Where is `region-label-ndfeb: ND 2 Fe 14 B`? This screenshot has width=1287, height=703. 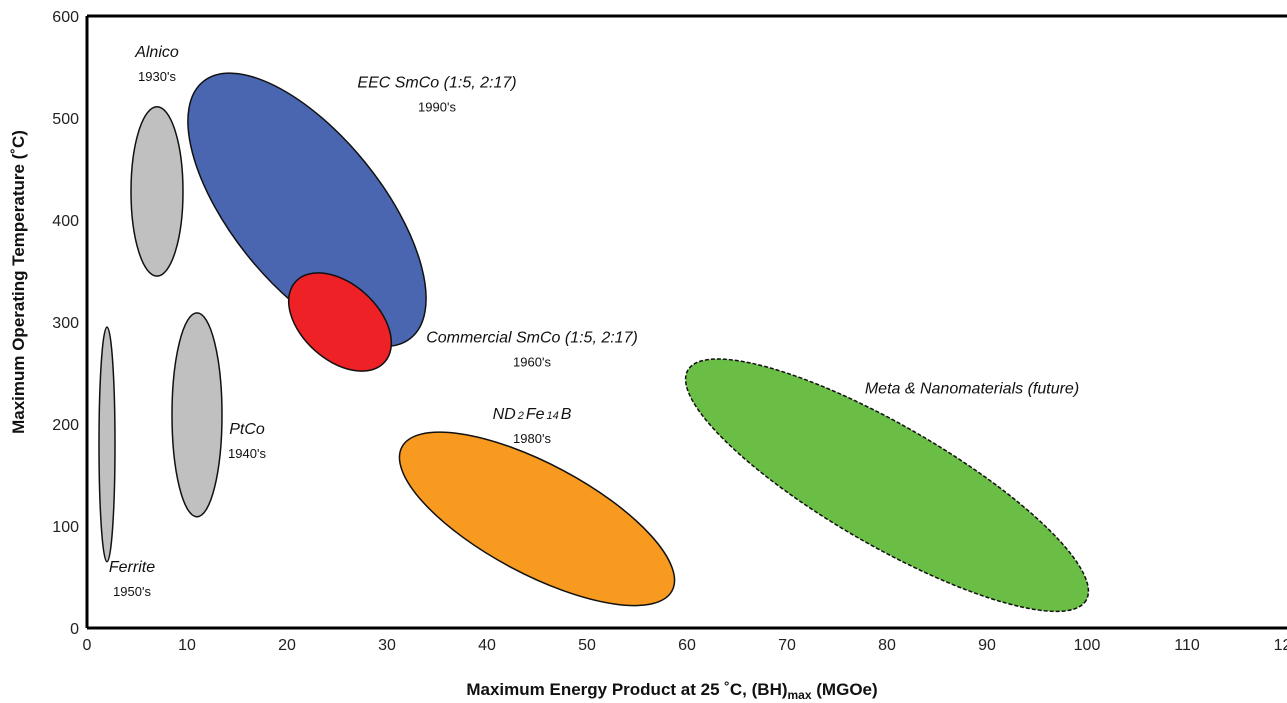 region-label-ndfeb: ND 2 Fe 14 B is located at coordinates (532, 414).